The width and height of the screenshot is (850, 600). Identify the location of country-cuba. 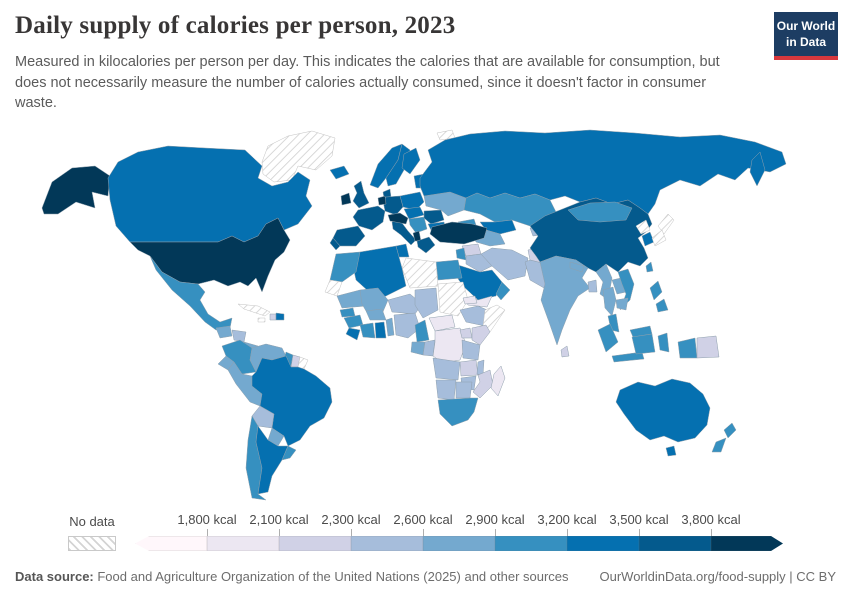
(254, 310).